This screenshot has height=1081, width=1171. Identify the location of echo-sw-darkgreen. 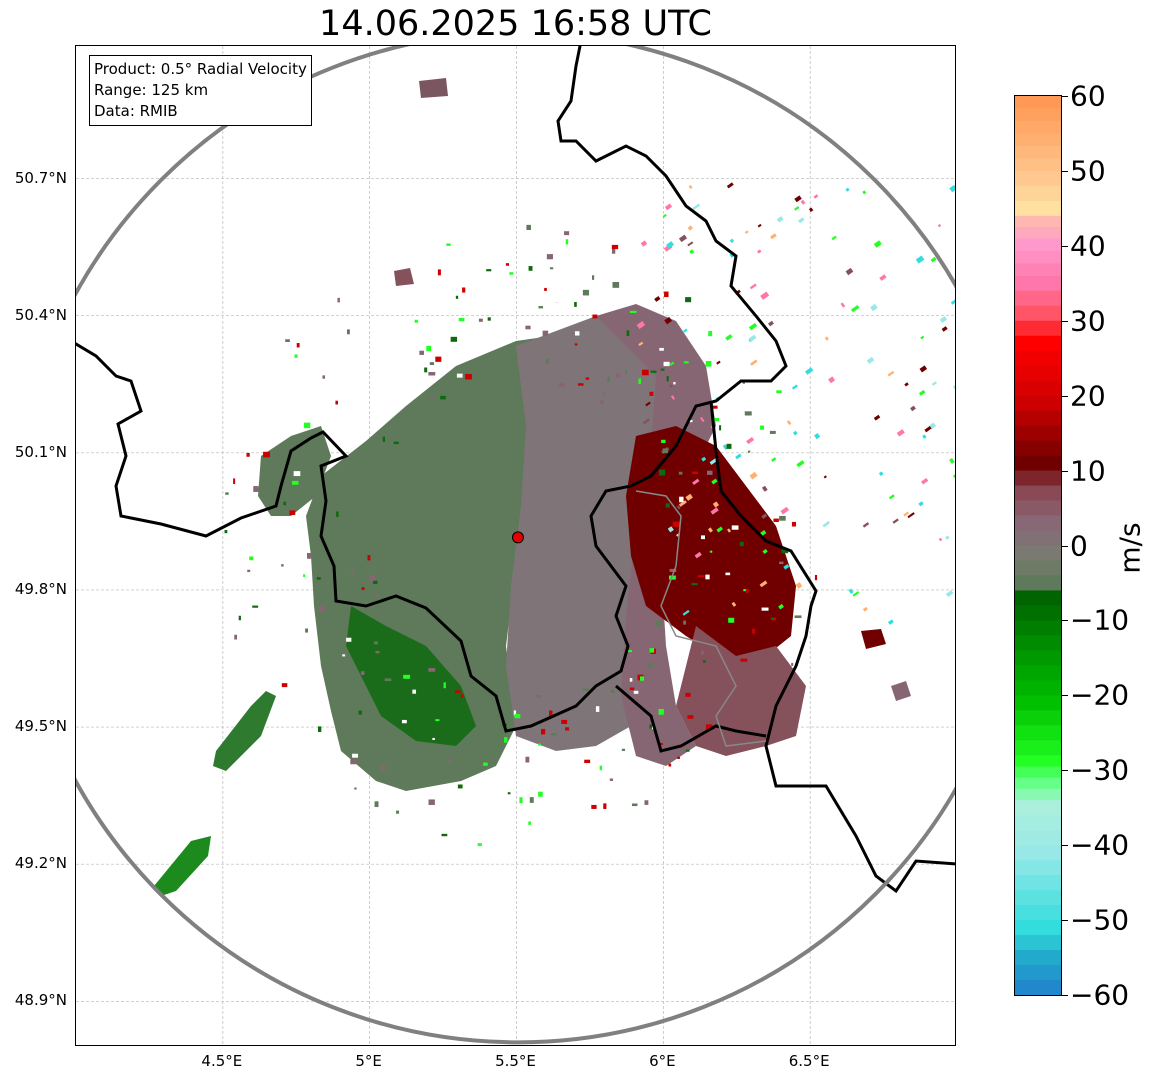
(411, 676).